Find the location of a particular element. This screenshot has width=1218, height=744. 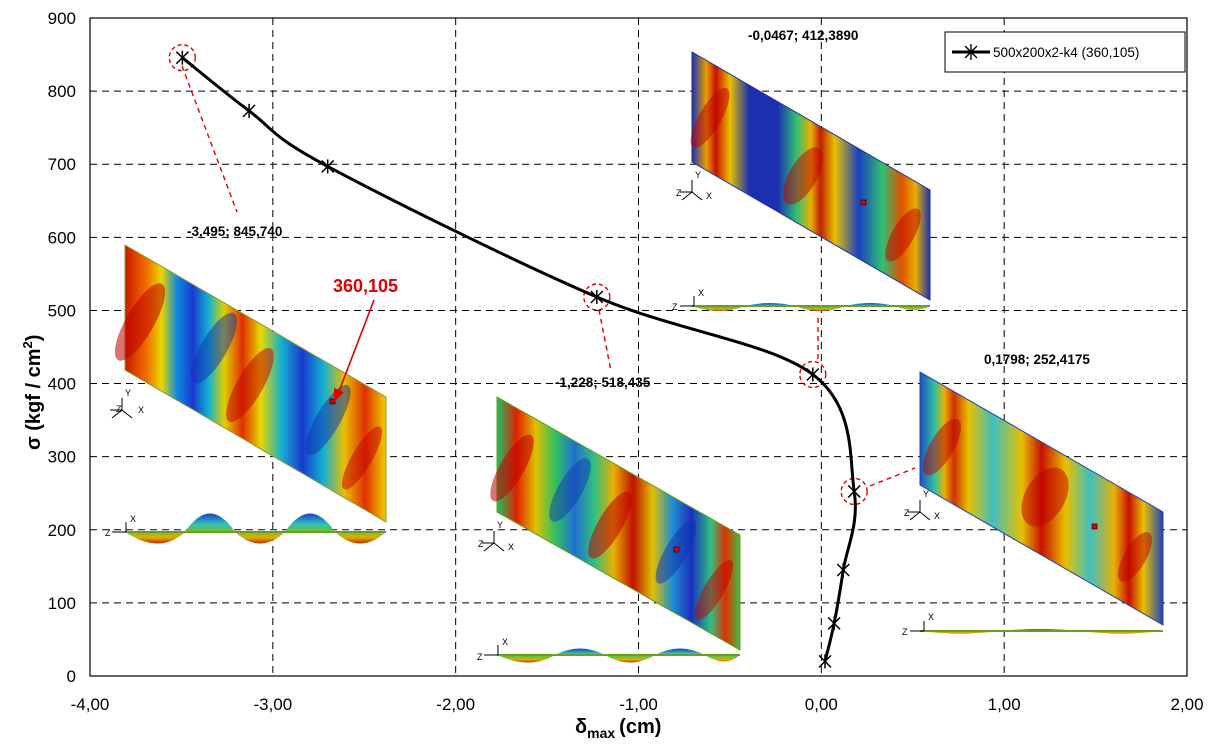

x-tick-label-1: -3,00 is located at coordinates (272, 704).